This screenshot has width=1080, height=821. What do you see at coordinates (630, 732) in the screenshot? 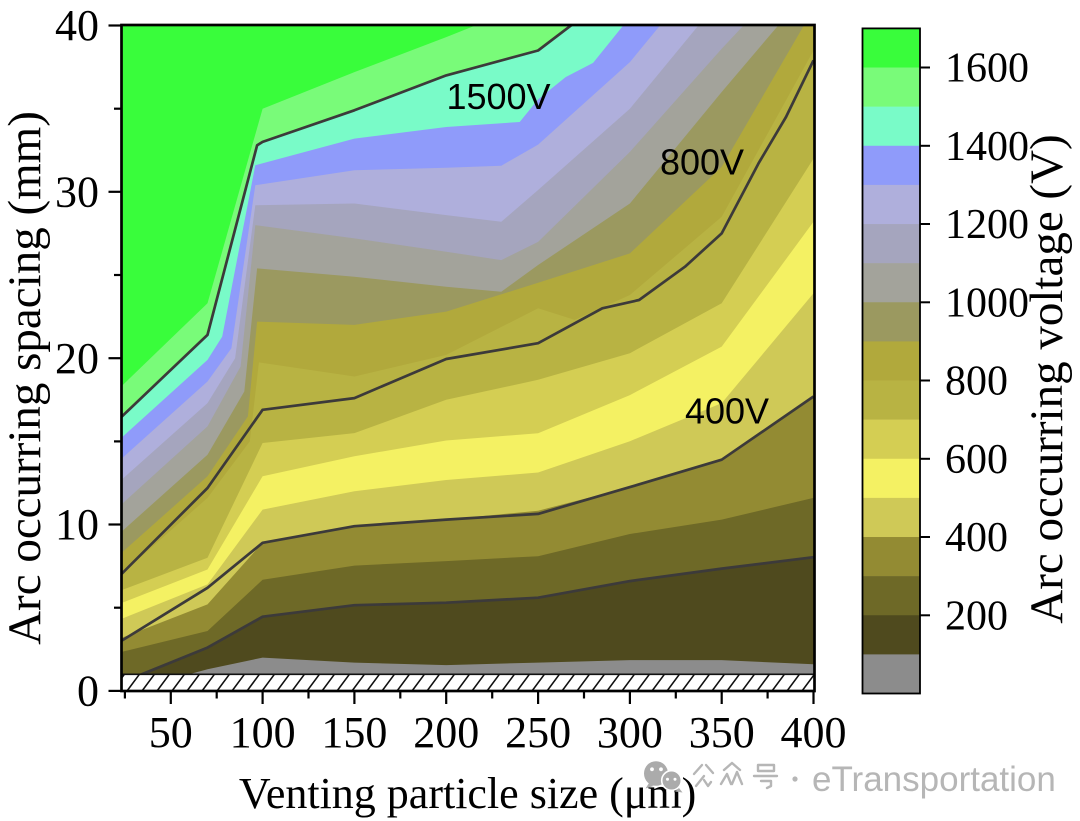
I see `svg-text: 300` at bounding box center [630, 732].